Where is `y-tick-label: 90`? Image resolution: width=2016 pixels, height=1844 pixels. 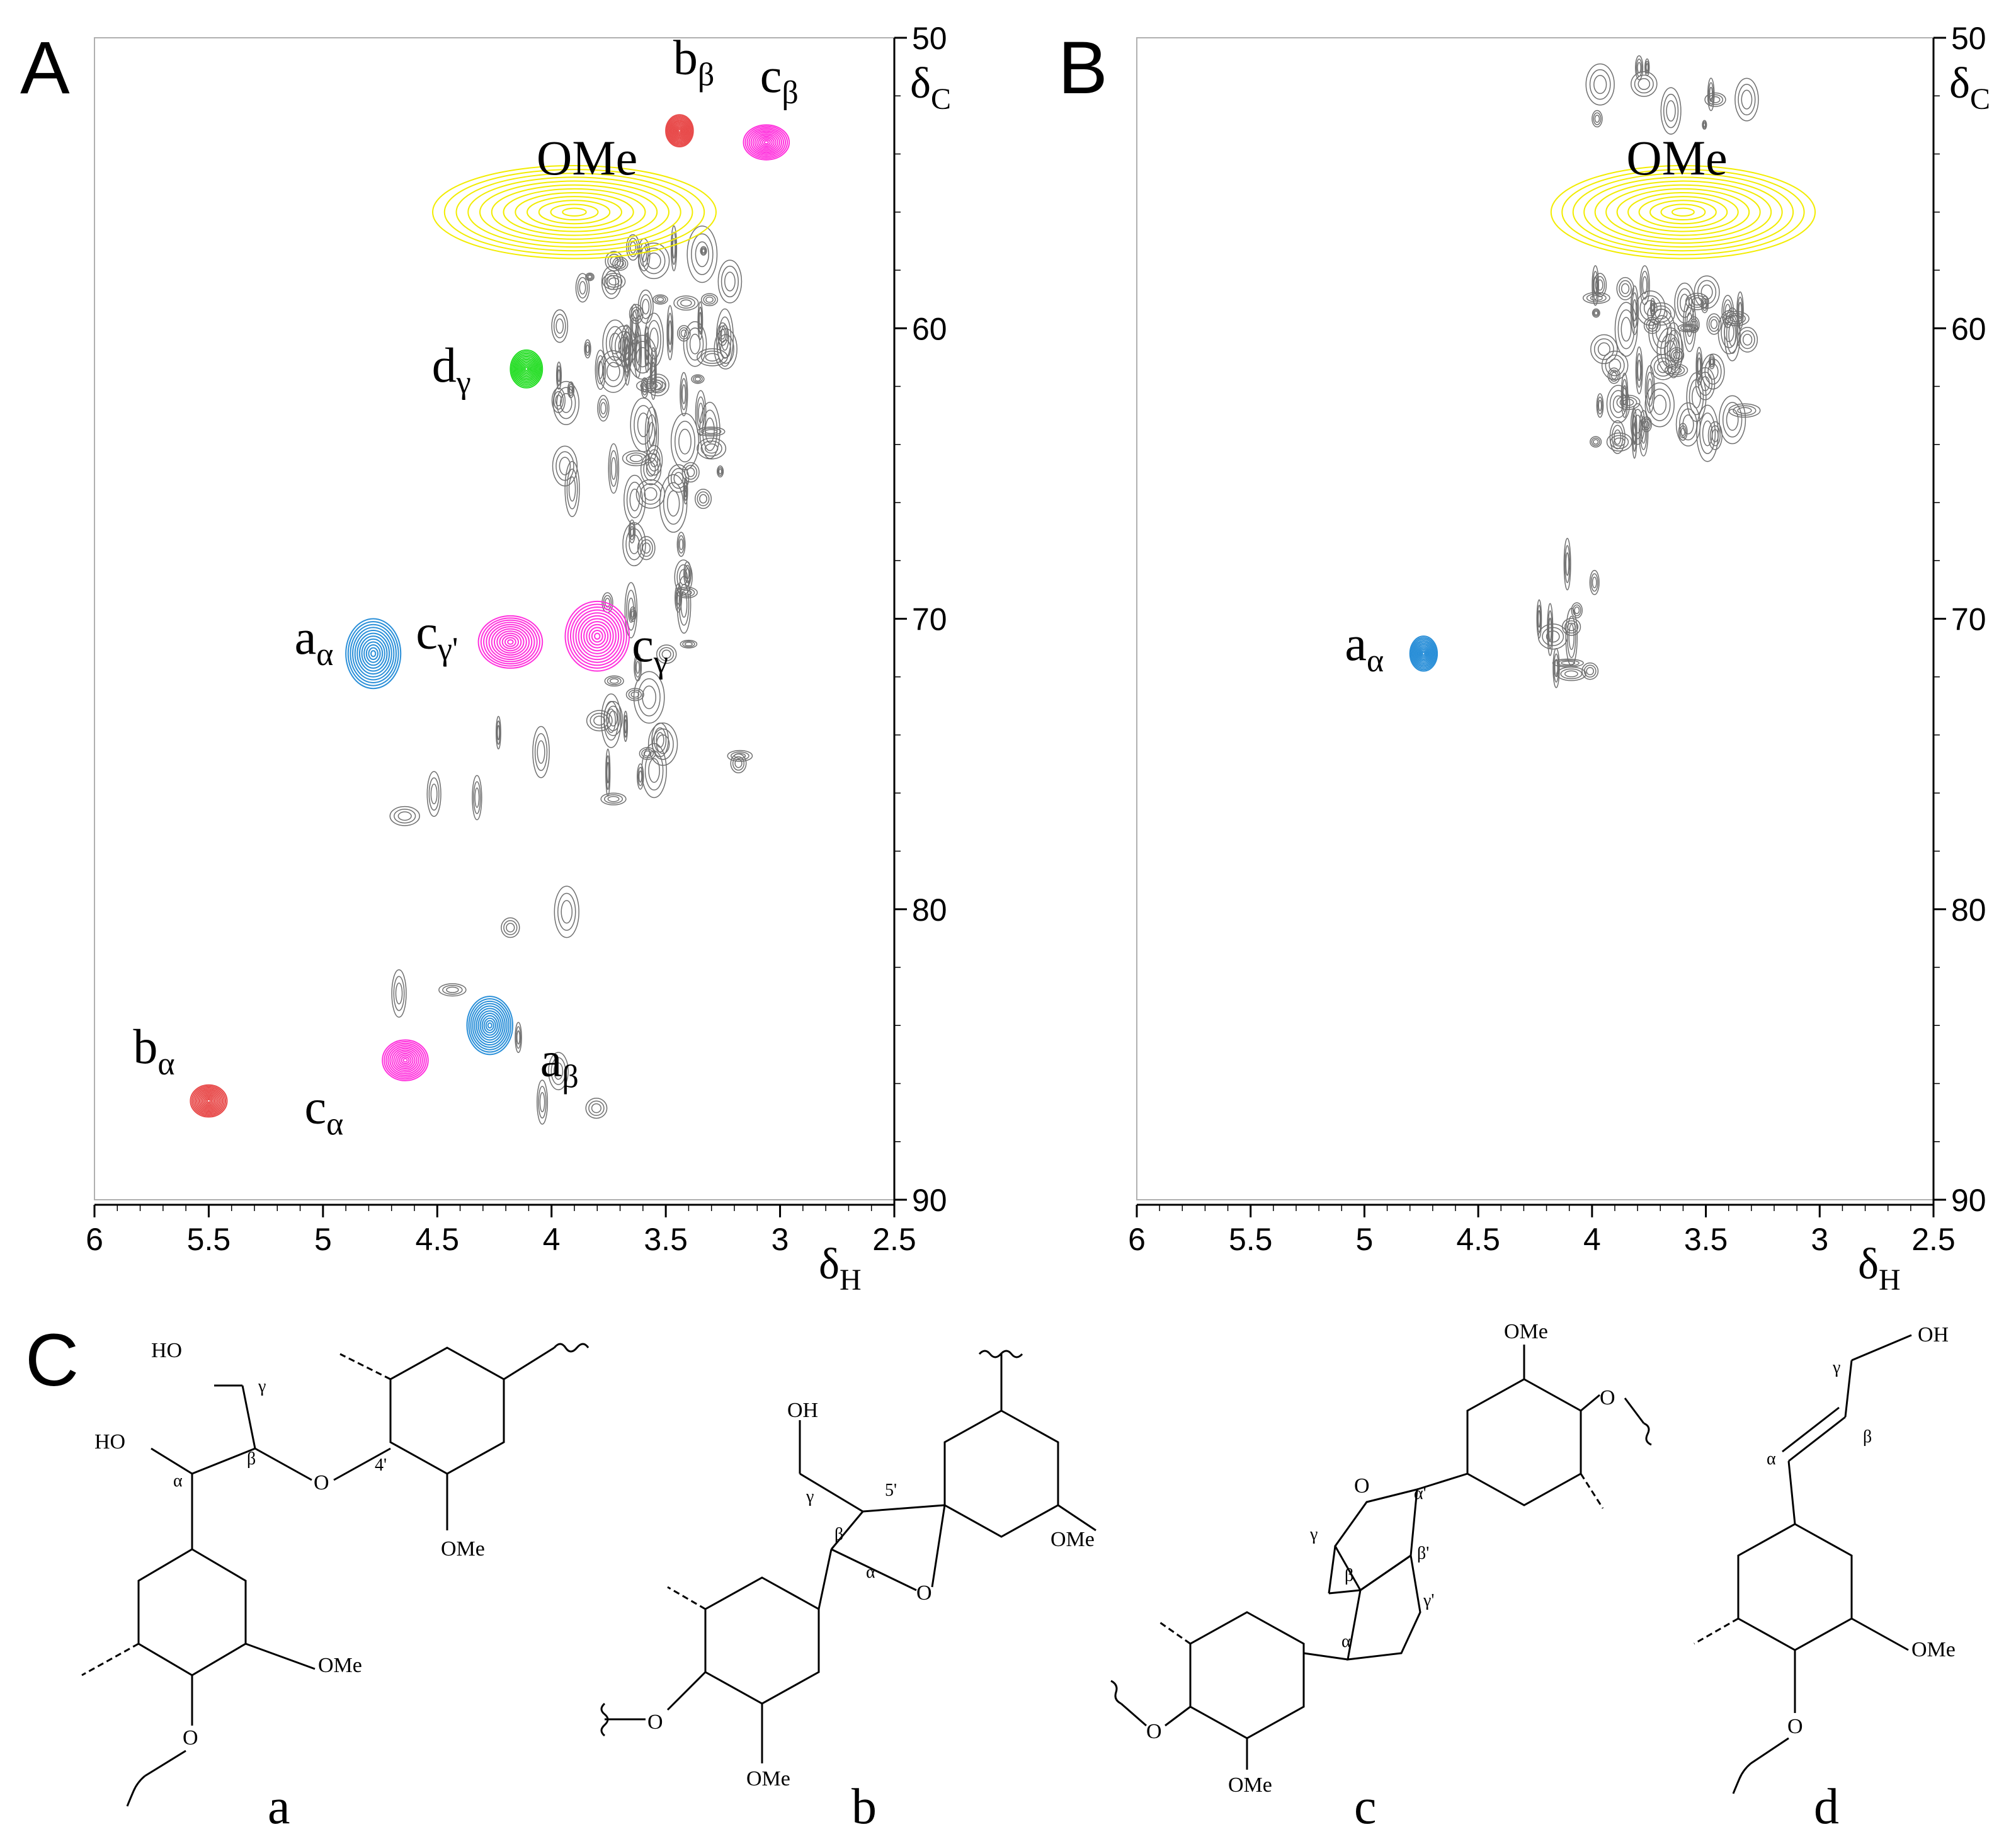
y-tick-label: 90 is located at coordinates (929, 1200).